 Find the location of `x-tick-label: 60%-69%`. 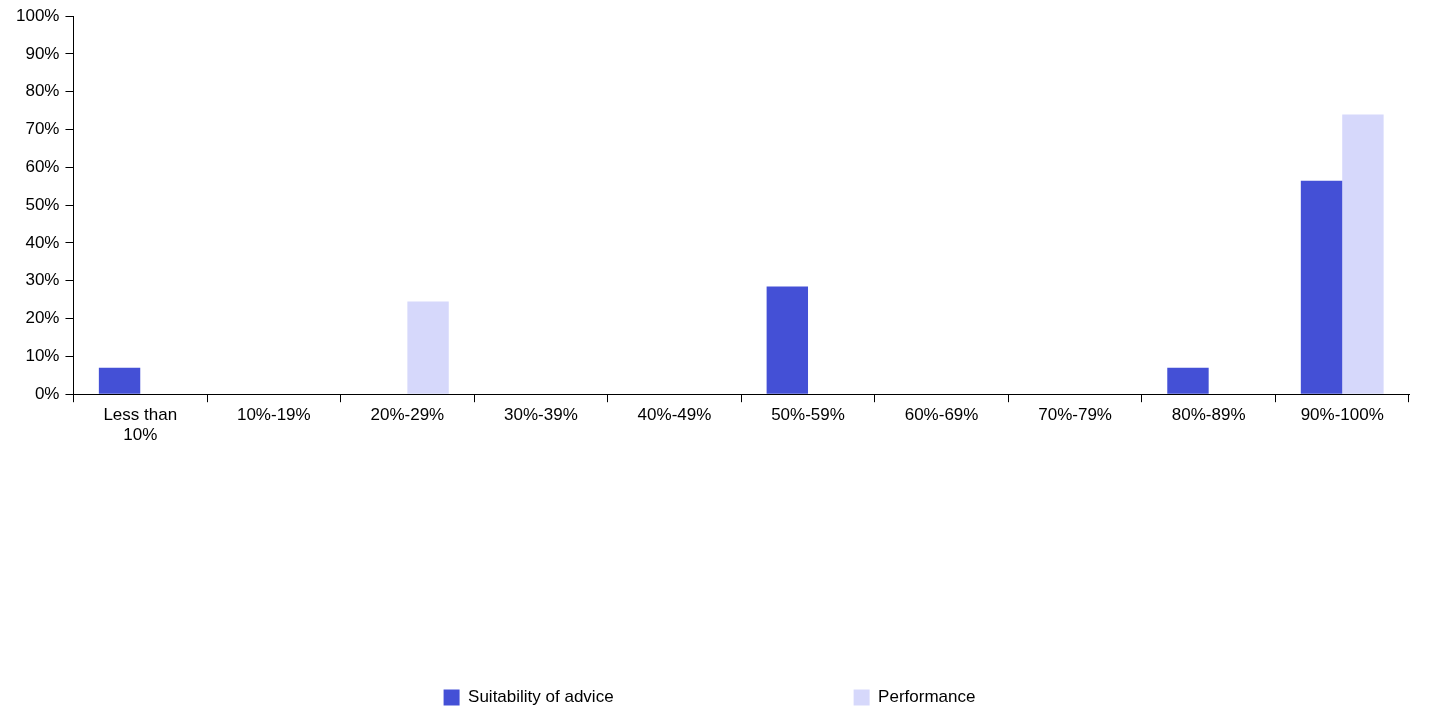

x-tick-label: 60%-69% is located at coordinates (941, 415).